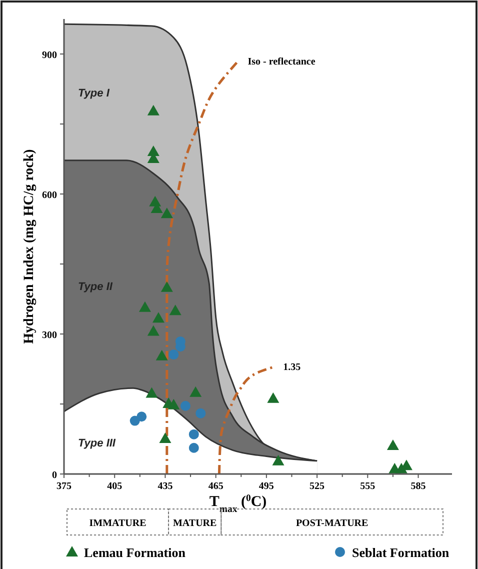 The height and width of the screenshot is (569, 478). Describe the element at coordinates (114, 486) in the screenshot. I see `x-tick-label: 405` at that location.